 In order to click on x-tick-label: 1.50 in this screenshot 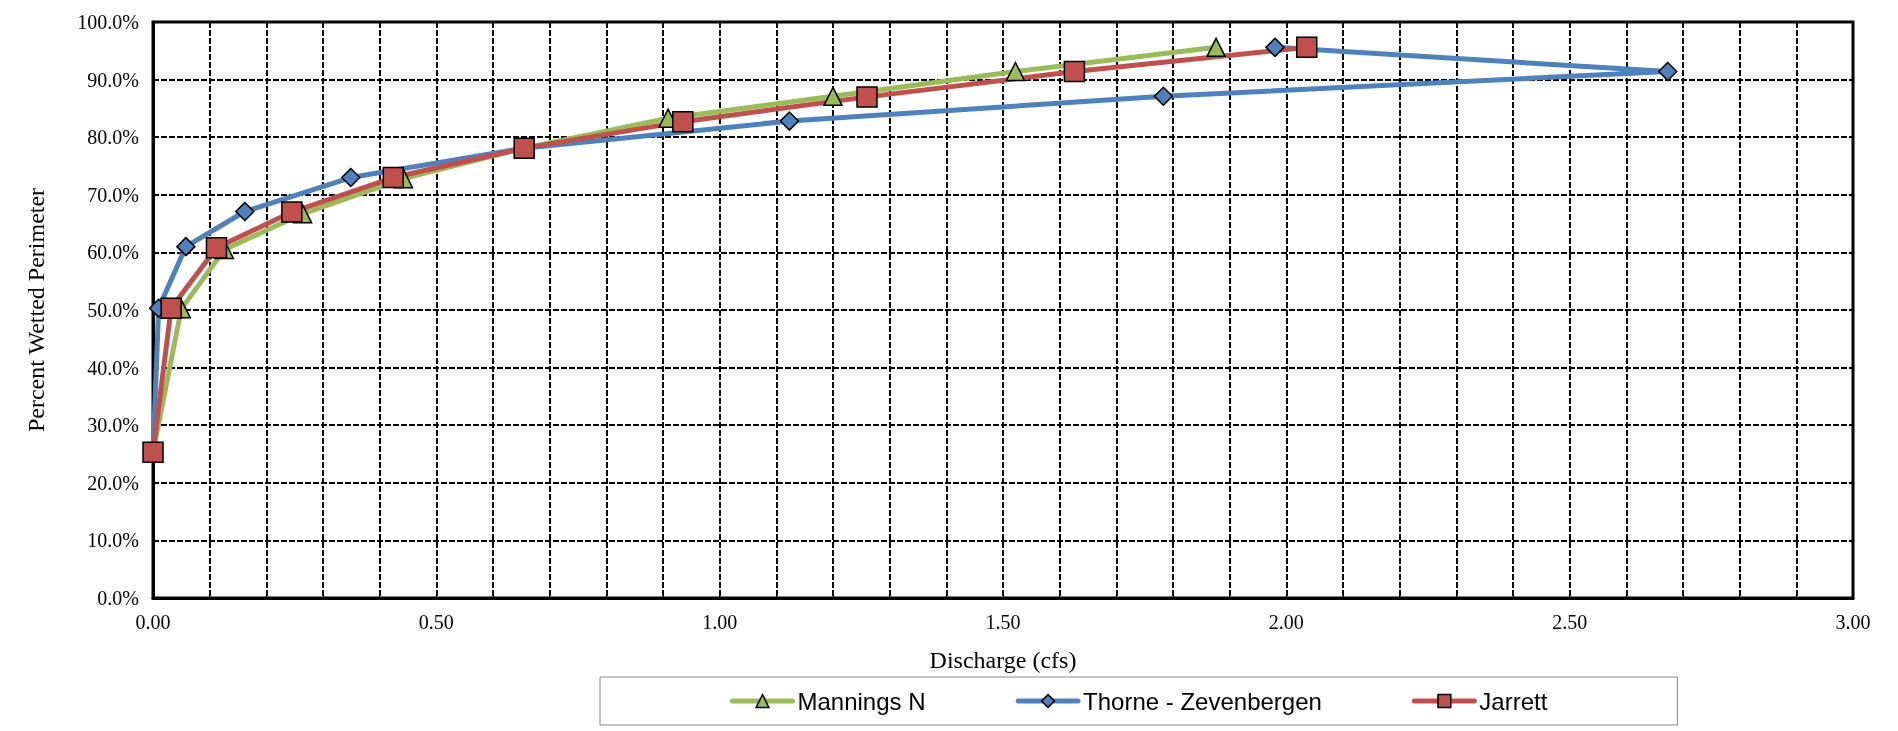, I will do `click(1003, 622)`.